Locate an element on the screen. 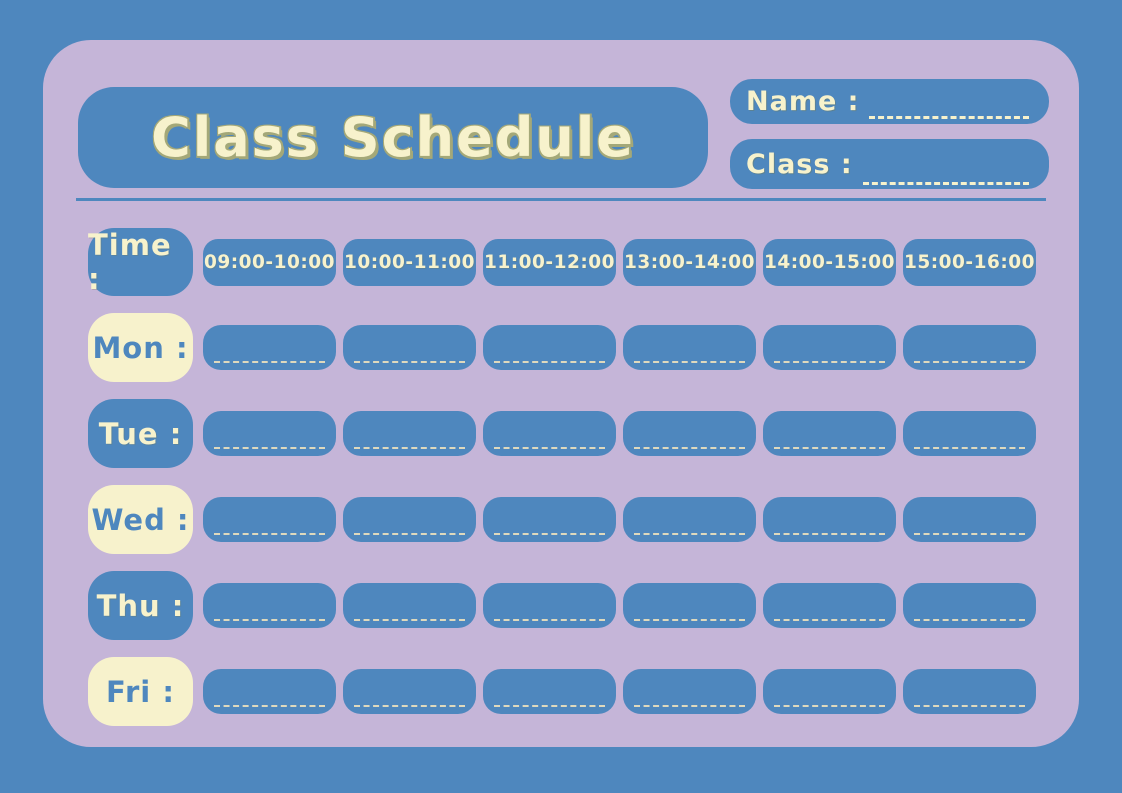  day-label-tue: Tue : is located at coordinates (140, 433).